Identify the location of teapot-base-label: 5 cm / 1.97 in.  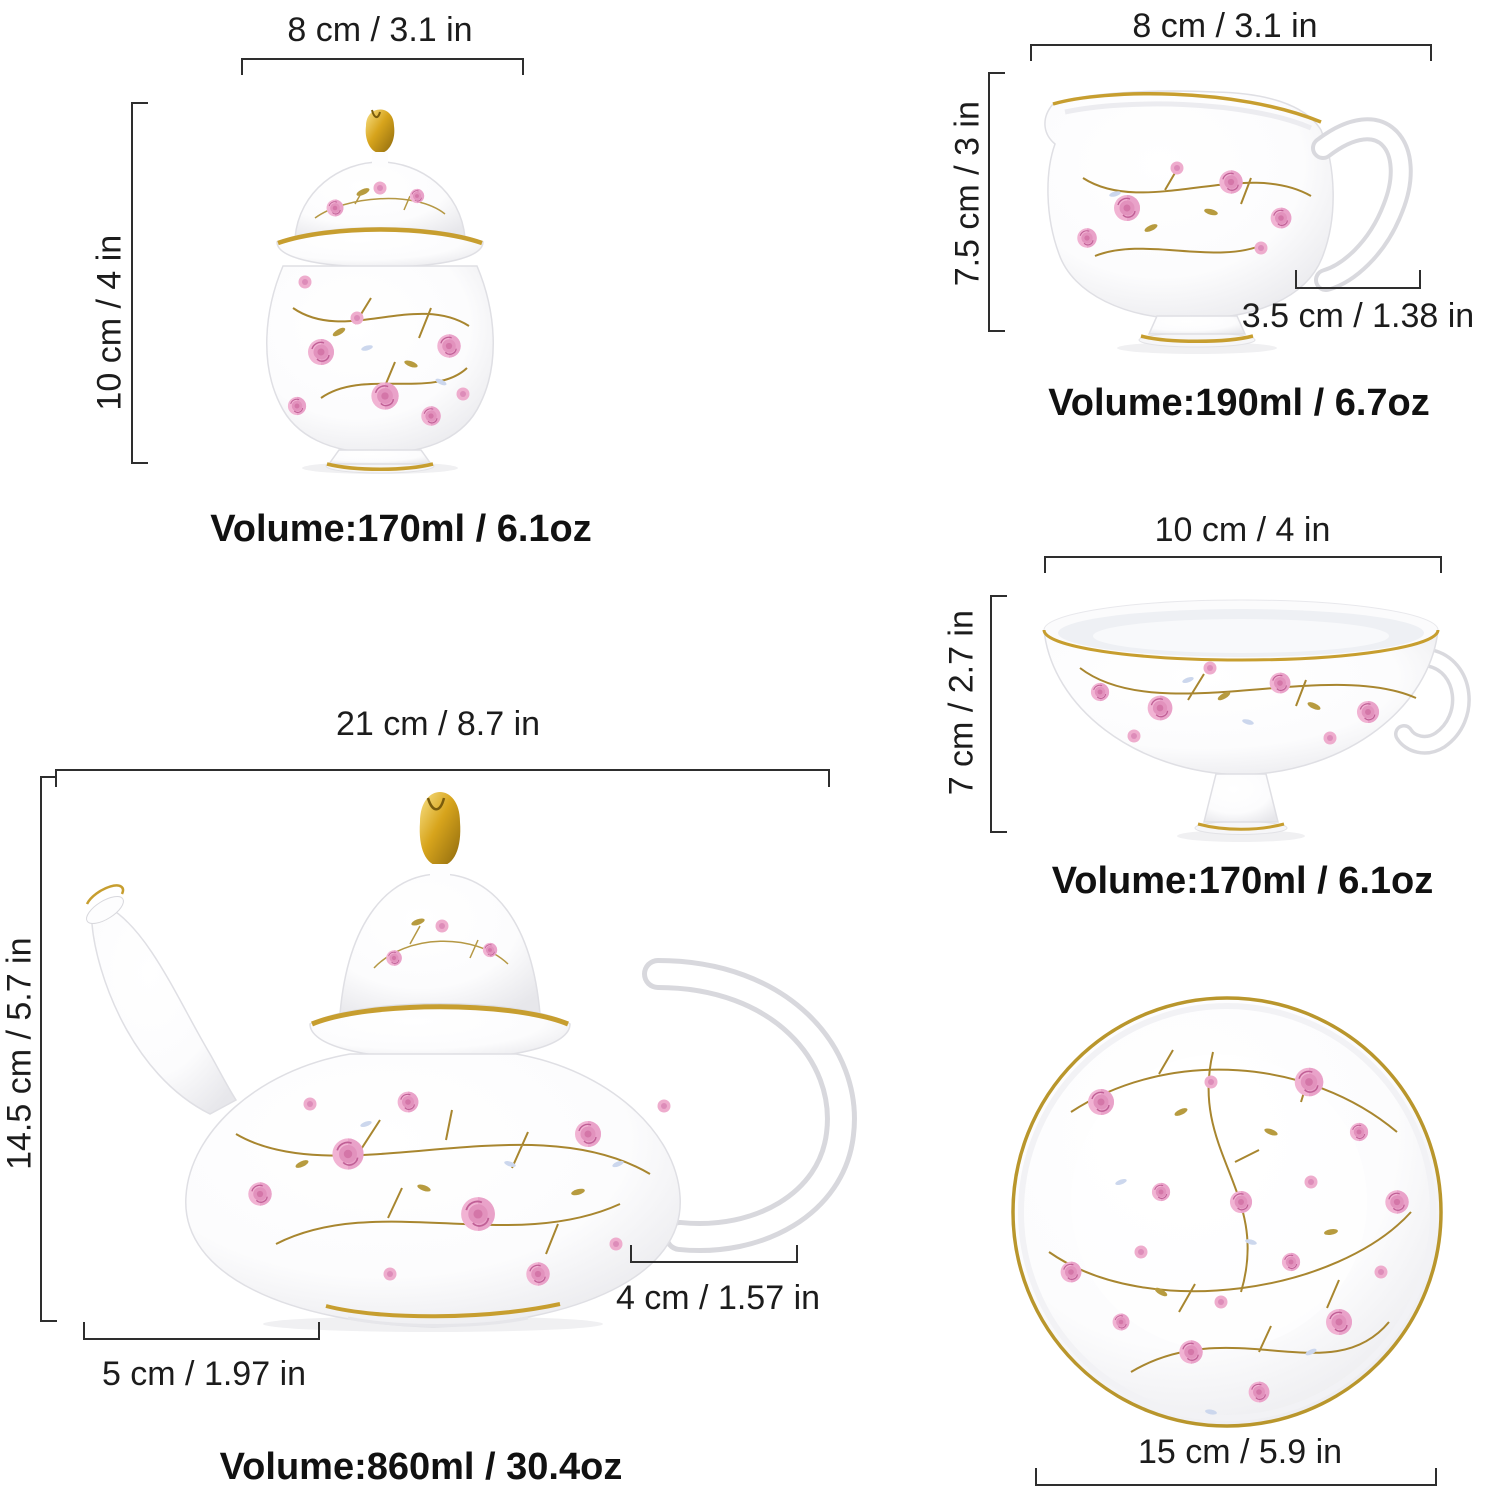
(204, 1374).